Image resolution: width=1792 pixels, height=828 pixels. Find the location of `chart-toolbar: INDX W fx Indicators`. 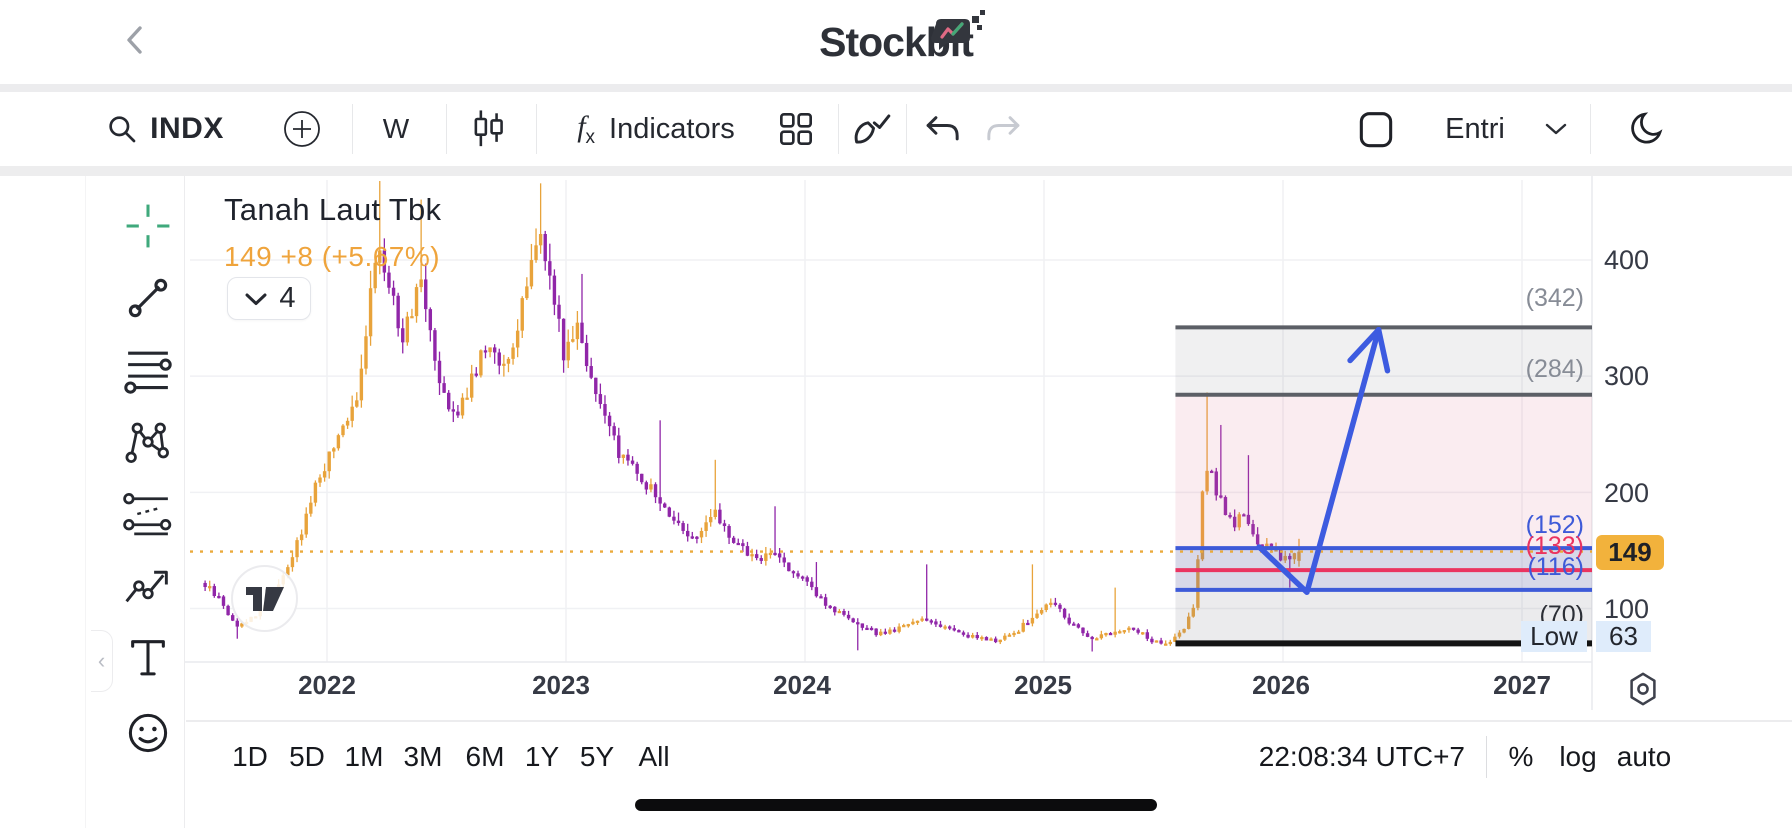

chart-toolbar: INDX W fx Indicators is located at coordinates (896, 129).